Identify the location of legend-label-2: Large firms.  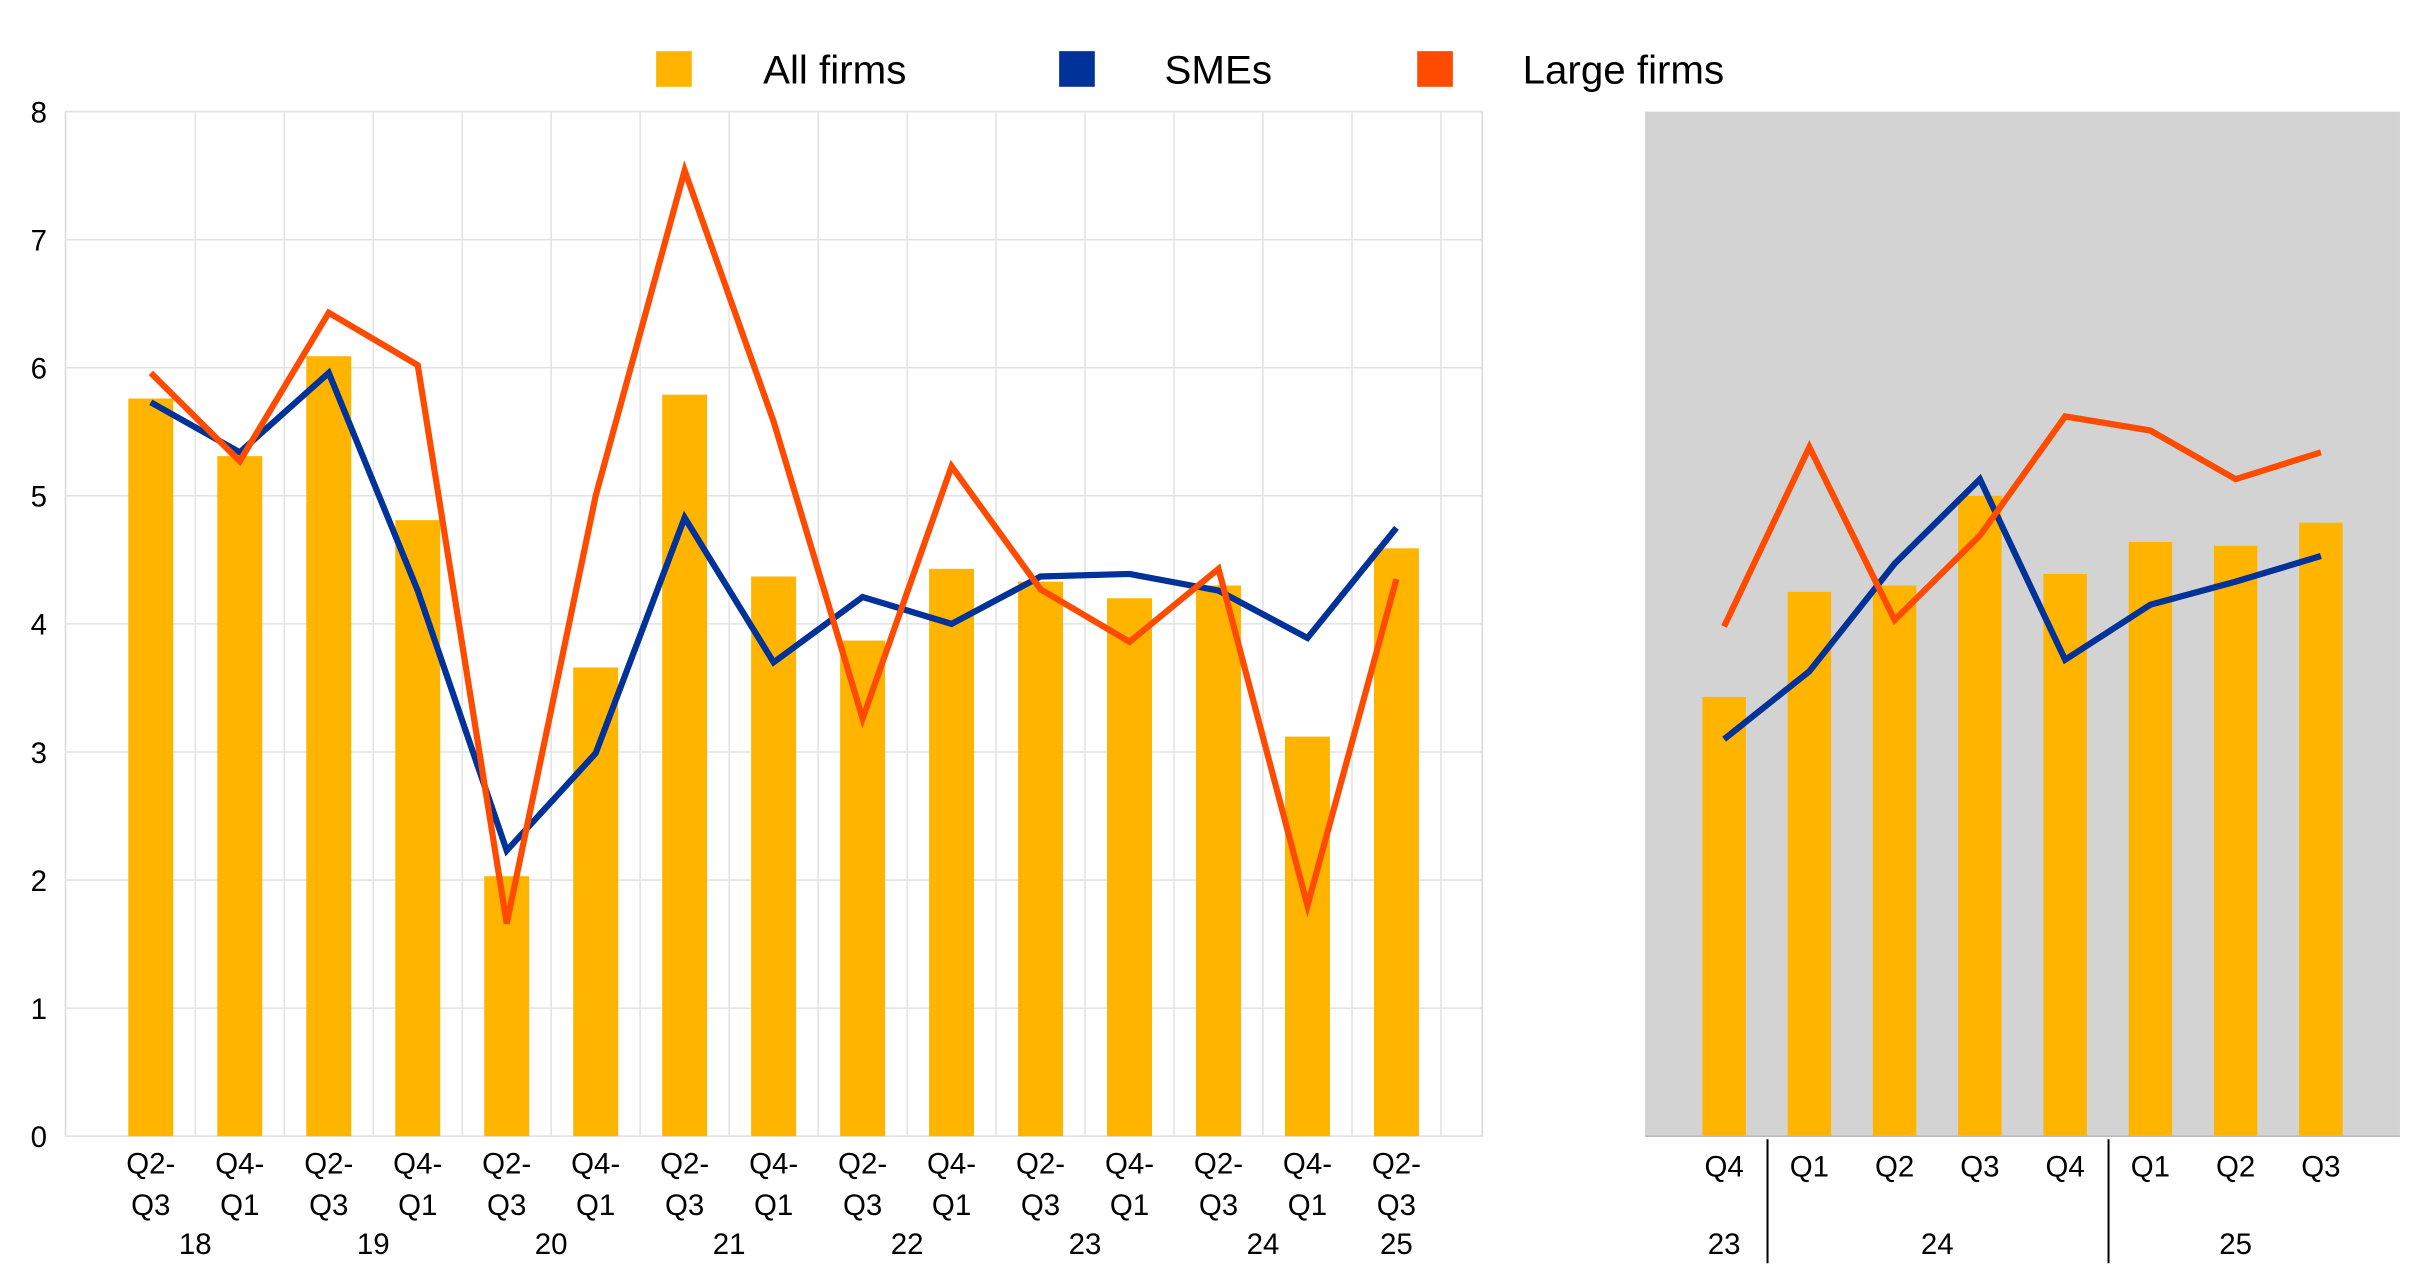
(1624, 70).